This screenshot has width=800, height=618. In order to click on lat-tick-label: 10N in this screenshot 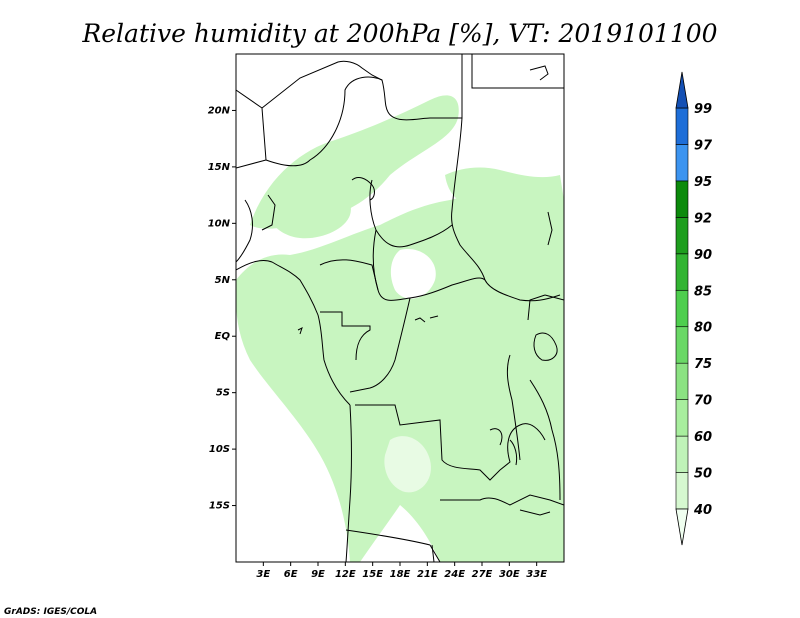, I will do `click(219, 223)`.